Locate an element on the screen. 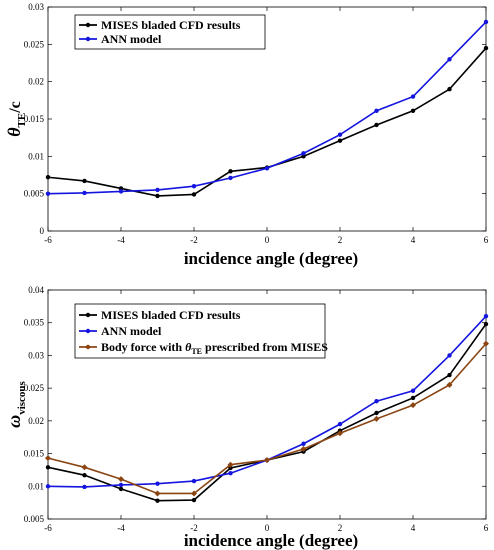 The image size is (494, 550). y-axis-label-symbol: ω is located at coordinates (14, 421).